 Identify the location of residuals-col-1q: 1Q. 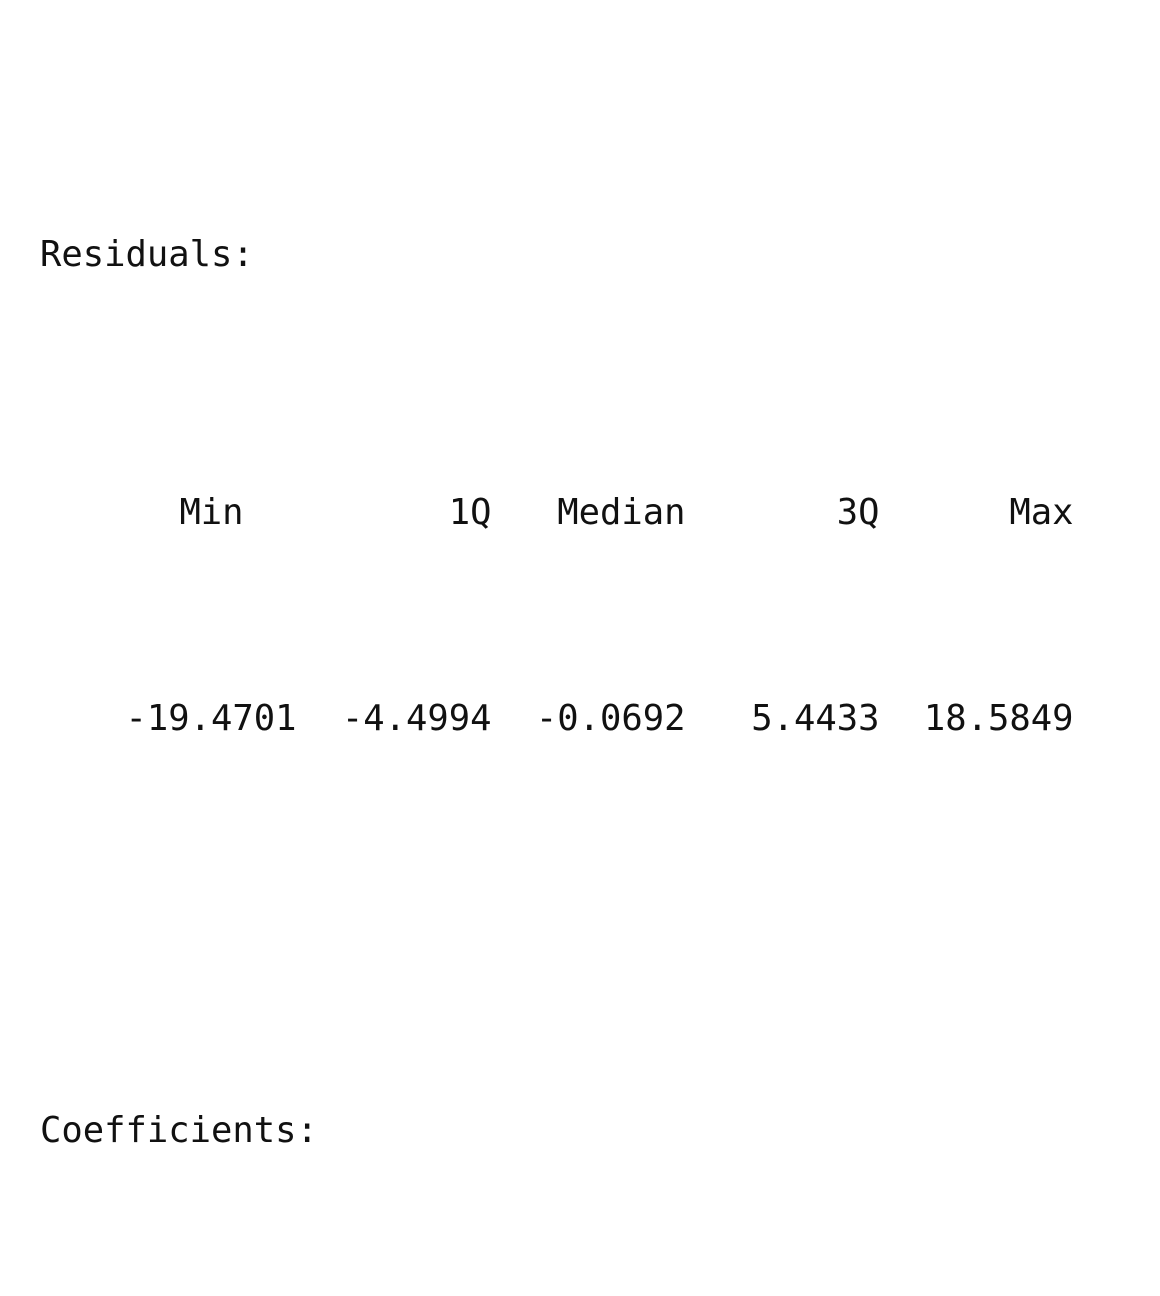
(470, 512).